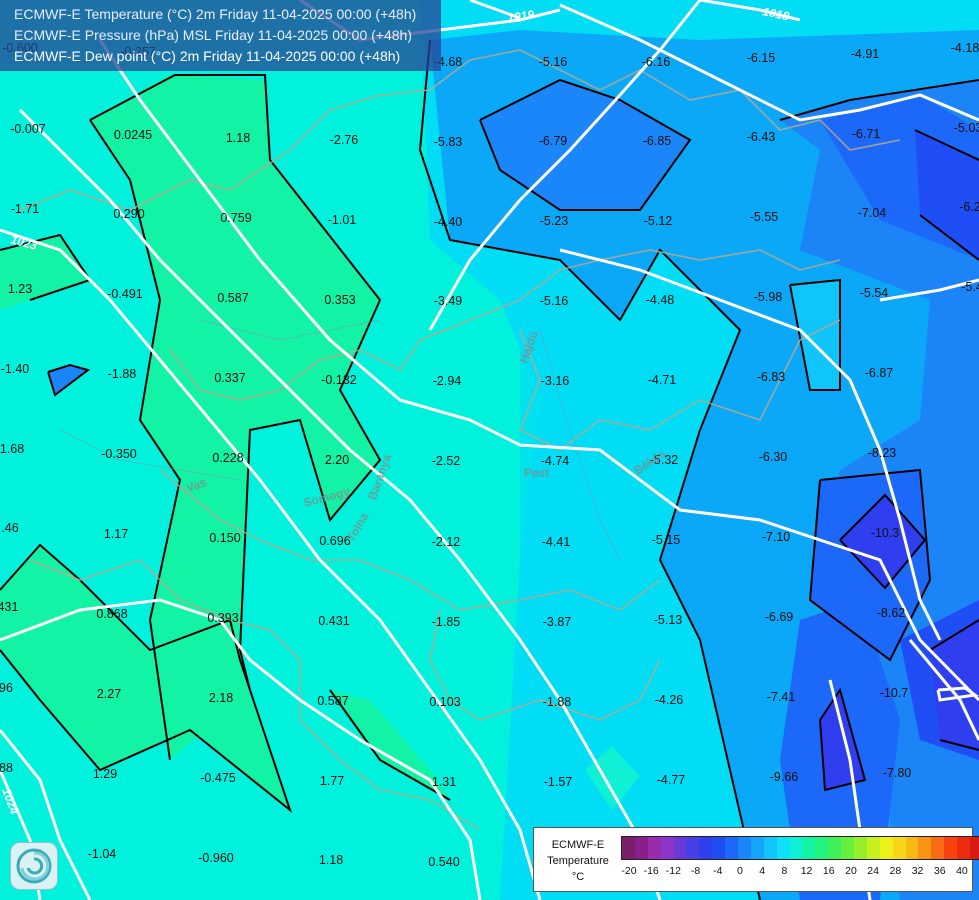 Image resolution: width=979 pixels, height=900 pixels. Describe the element at coordinates (718, 871) in the screenshot. I see `legend-tick-label: -4` at that location.